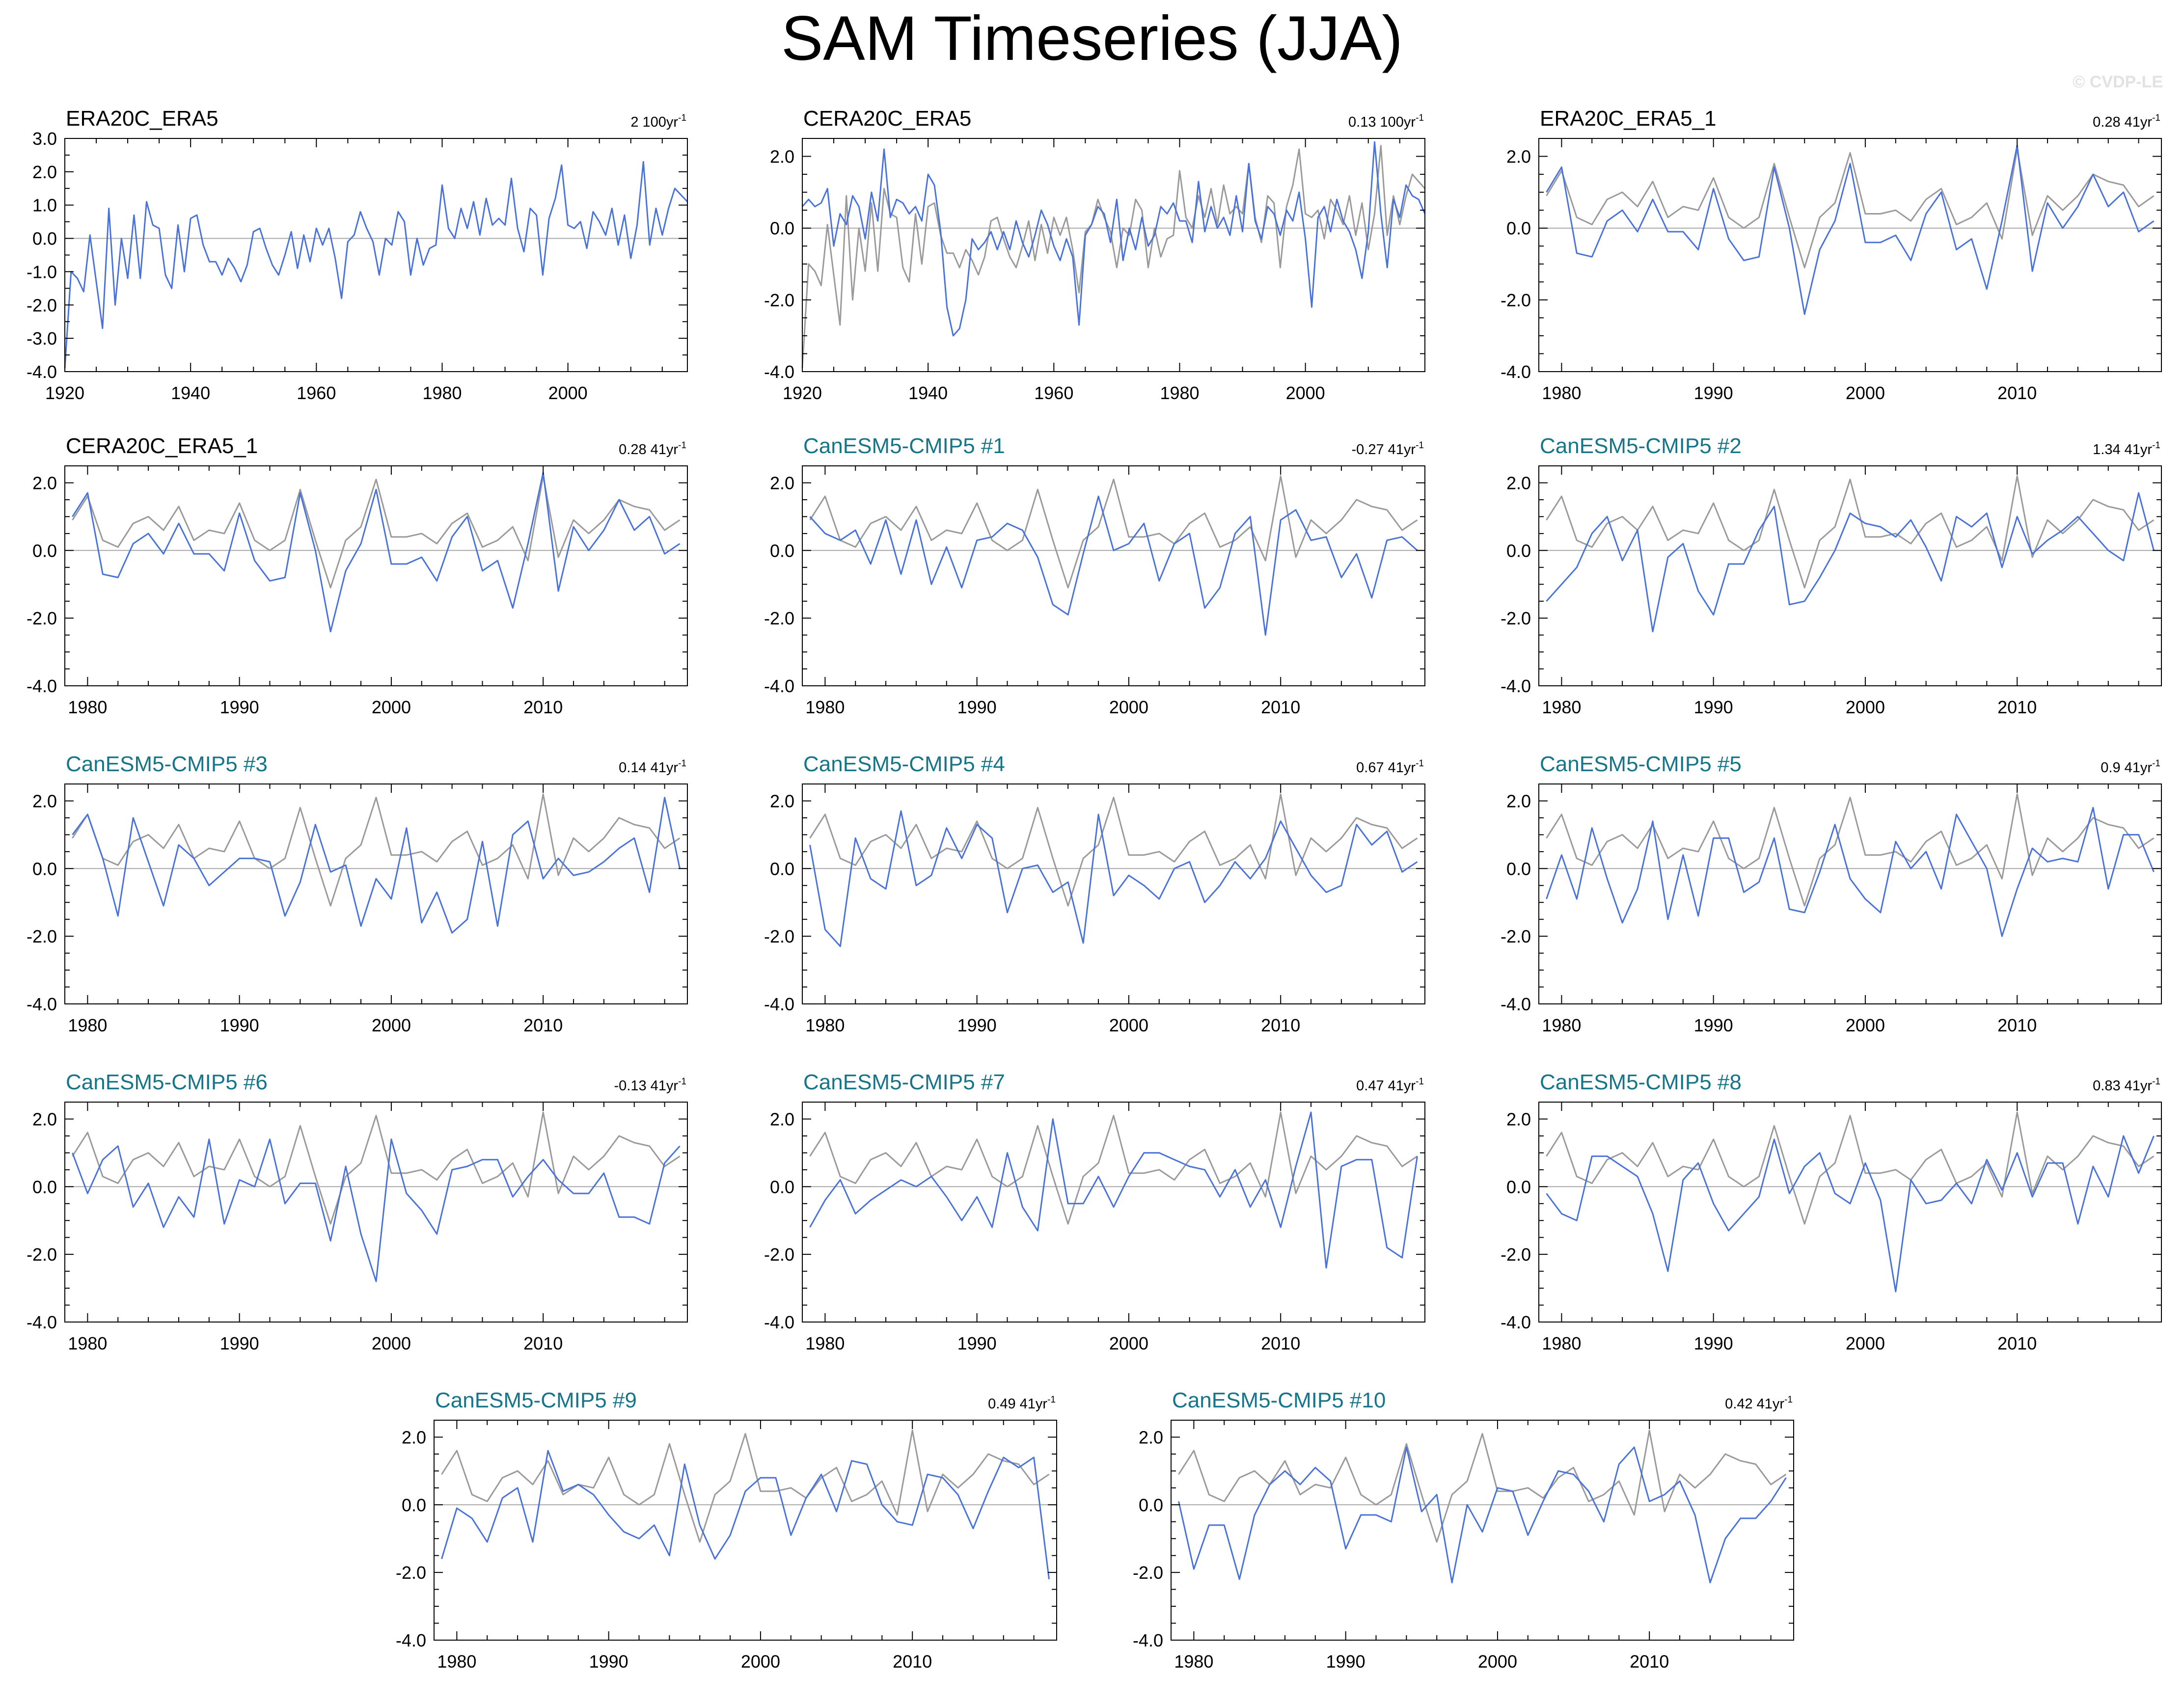  I want to click on panel-title: CERA20C_ERA5_1, so click(162, 446).